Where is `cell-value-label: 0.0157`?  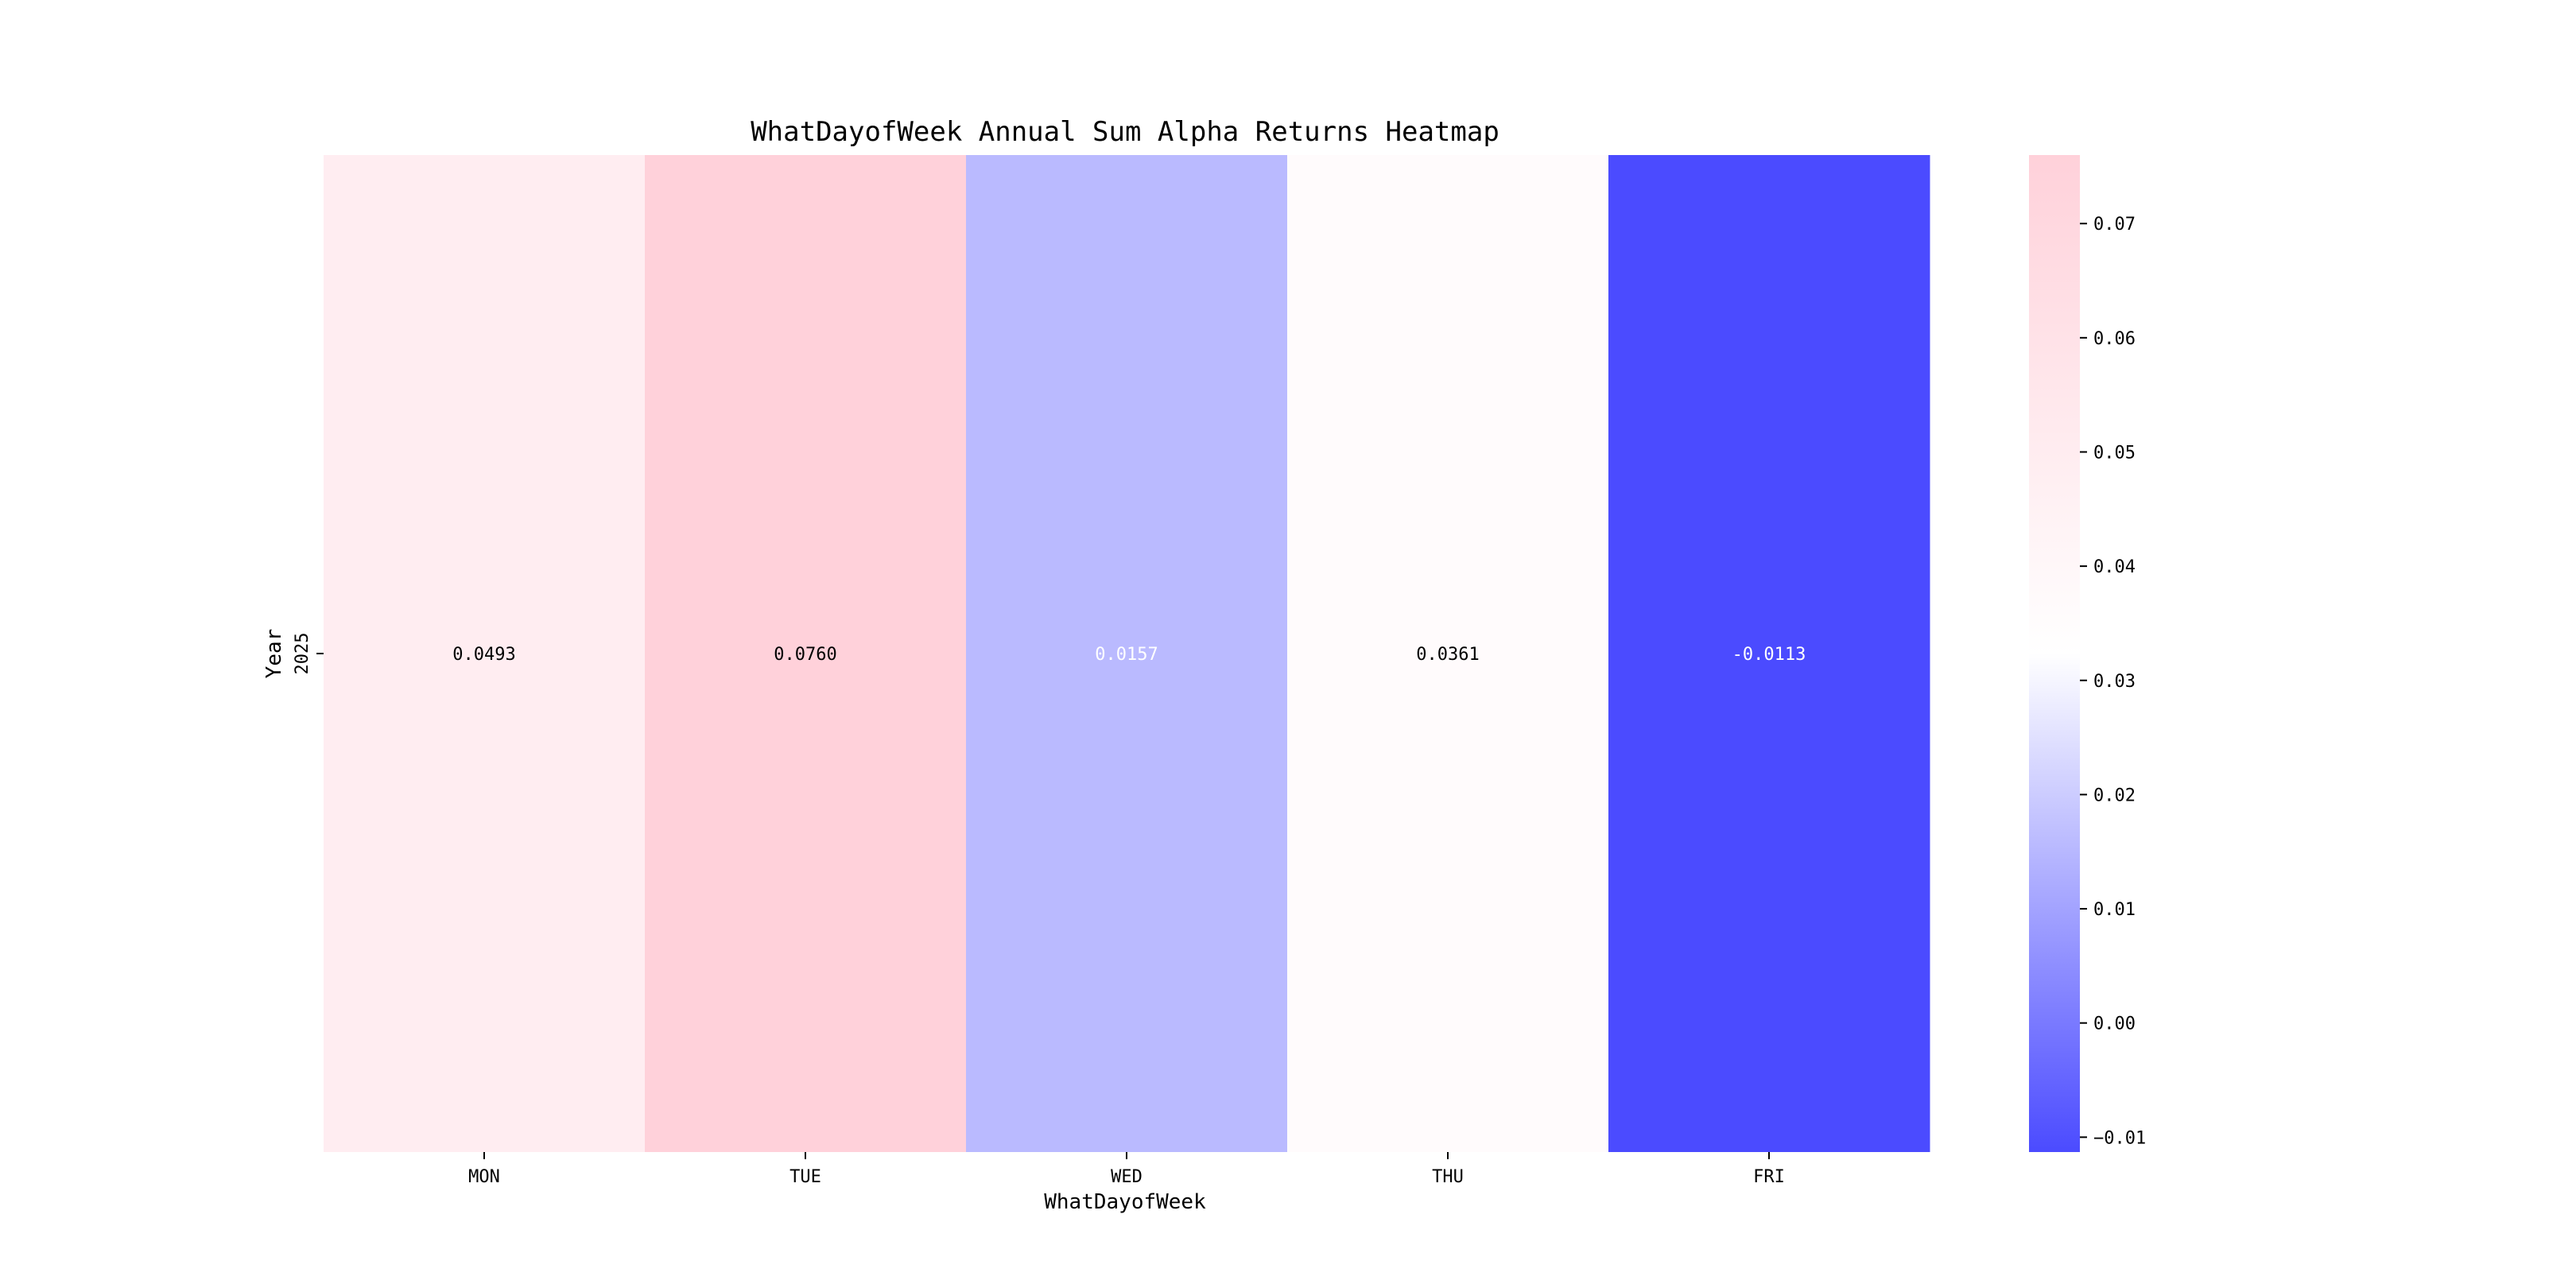 cell-value-label: 0.0157 is located at coordinates (1126, 655).